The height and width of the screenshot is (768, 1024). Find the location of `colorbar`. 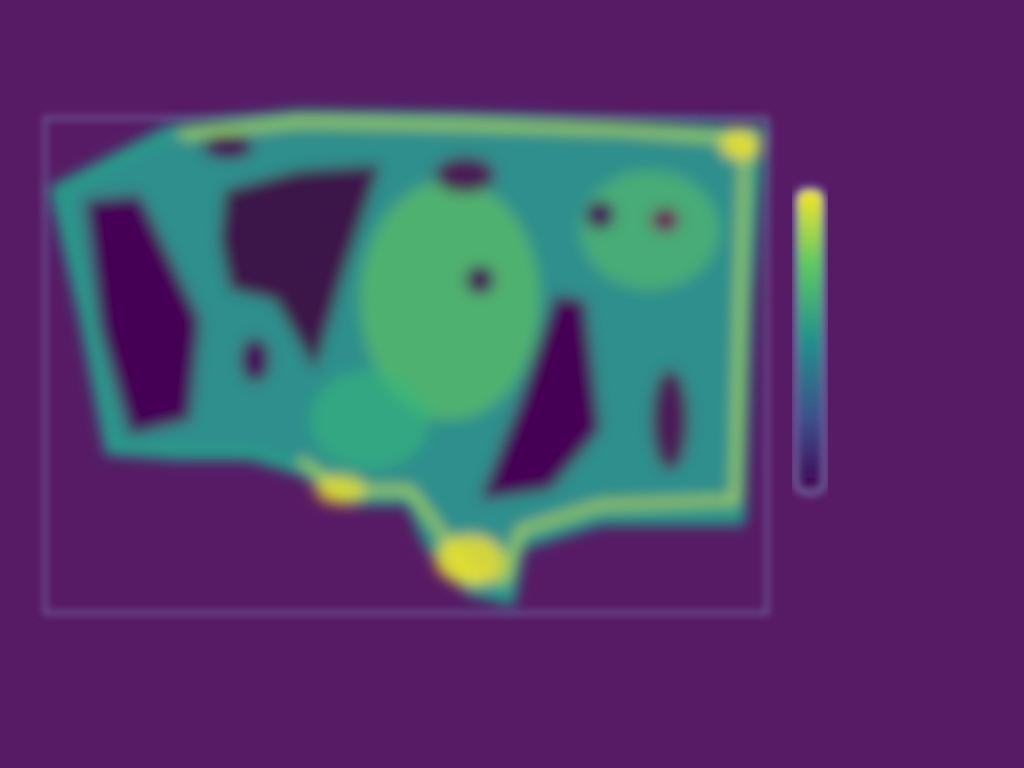

colorbar is located at coordinates (810, 340).